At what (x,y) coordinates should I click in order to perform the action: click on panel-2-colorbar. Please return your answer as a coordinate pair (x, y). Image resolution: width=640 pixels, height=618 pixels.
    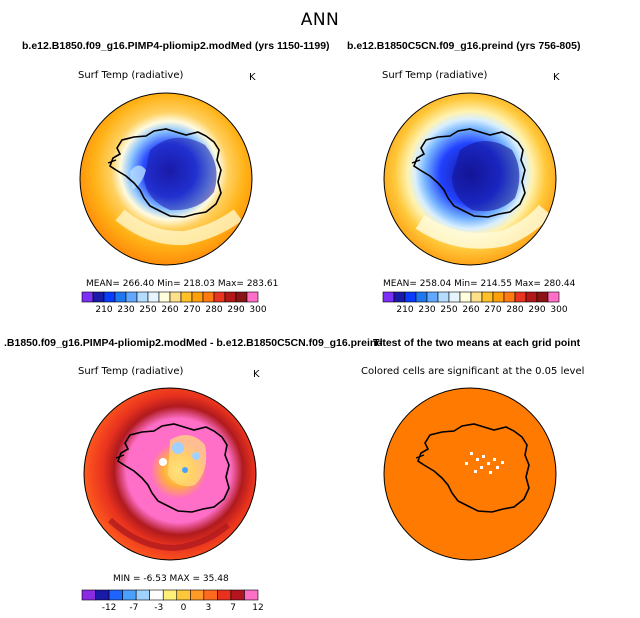
    Looking at the image, I should click on (471, 297).